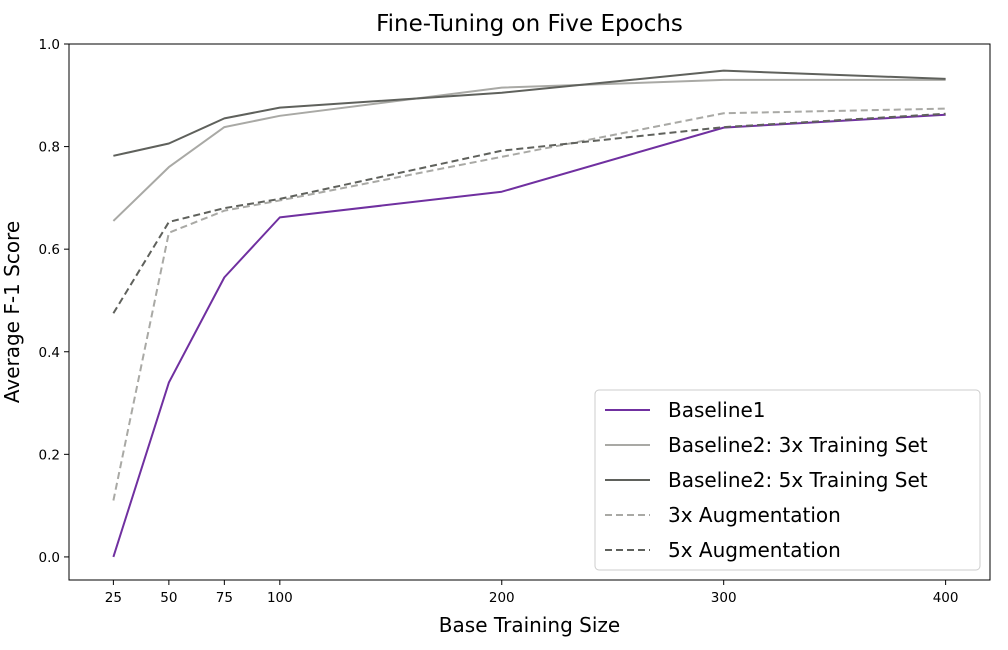 The image size is (1008, 650). What do you see at coordinates (529, 24) in the screenshot?
I see `chart-title: Fine-Tuning on Five Epochs` at bounding box center [529, 24].